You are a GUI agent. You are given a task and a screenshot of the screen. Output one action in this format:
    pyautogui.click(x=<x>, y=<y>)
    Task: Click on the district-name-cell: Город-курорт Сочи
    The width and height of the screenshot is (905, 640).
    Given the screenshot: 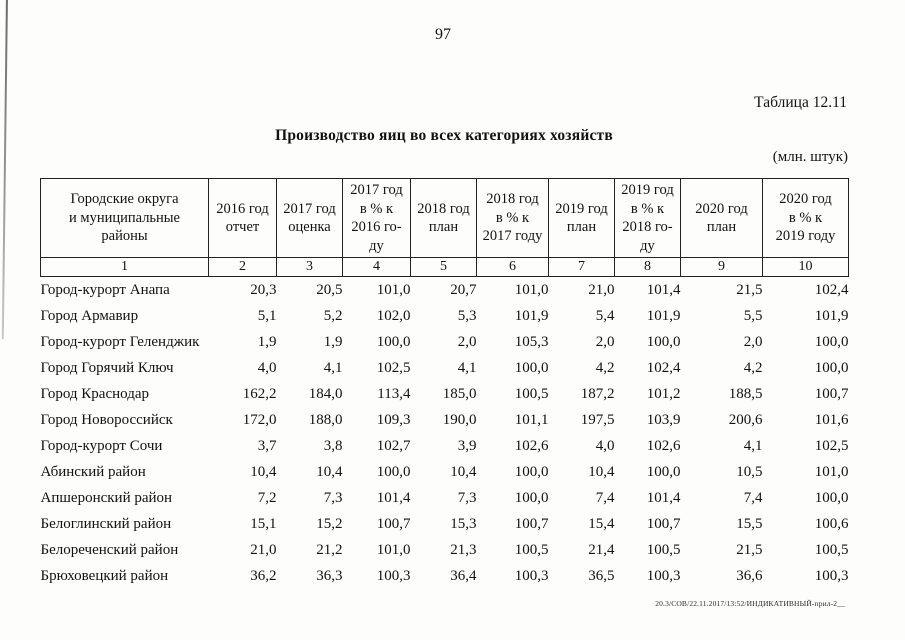 What is the action you would take?
    pyautogui.click(x=101, y=445)
    